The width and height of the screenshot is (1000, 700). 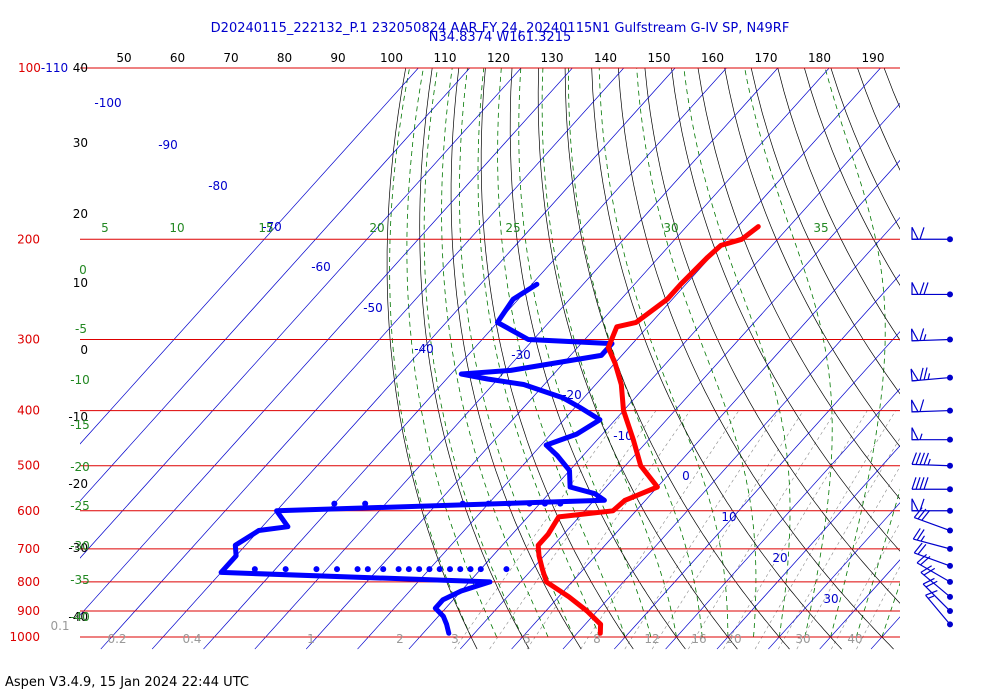 I want to click on mixing-ratio-label: 5, so click(x=527, y=639).